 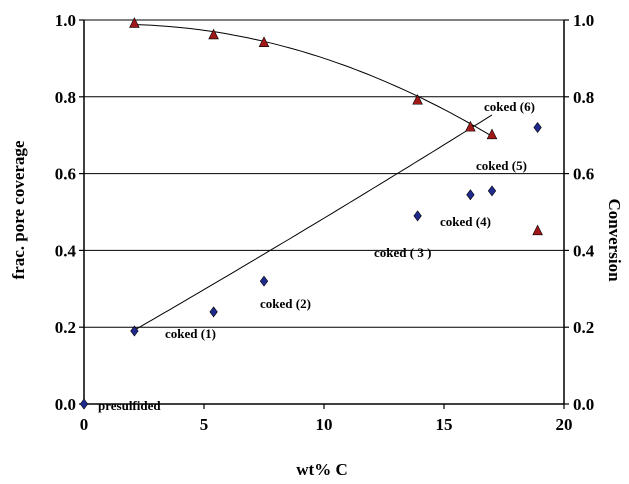 I want to click on y2-tick-label: 0.4, so click(x=584, y=250).